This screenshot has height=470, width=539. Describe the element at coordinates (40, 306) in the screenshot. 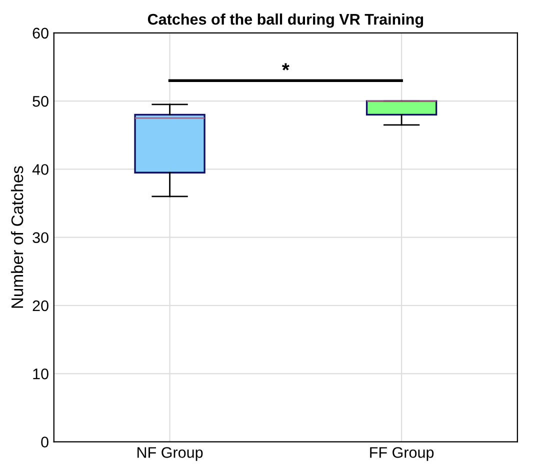

I see `y-tick-label: 20` at that location.